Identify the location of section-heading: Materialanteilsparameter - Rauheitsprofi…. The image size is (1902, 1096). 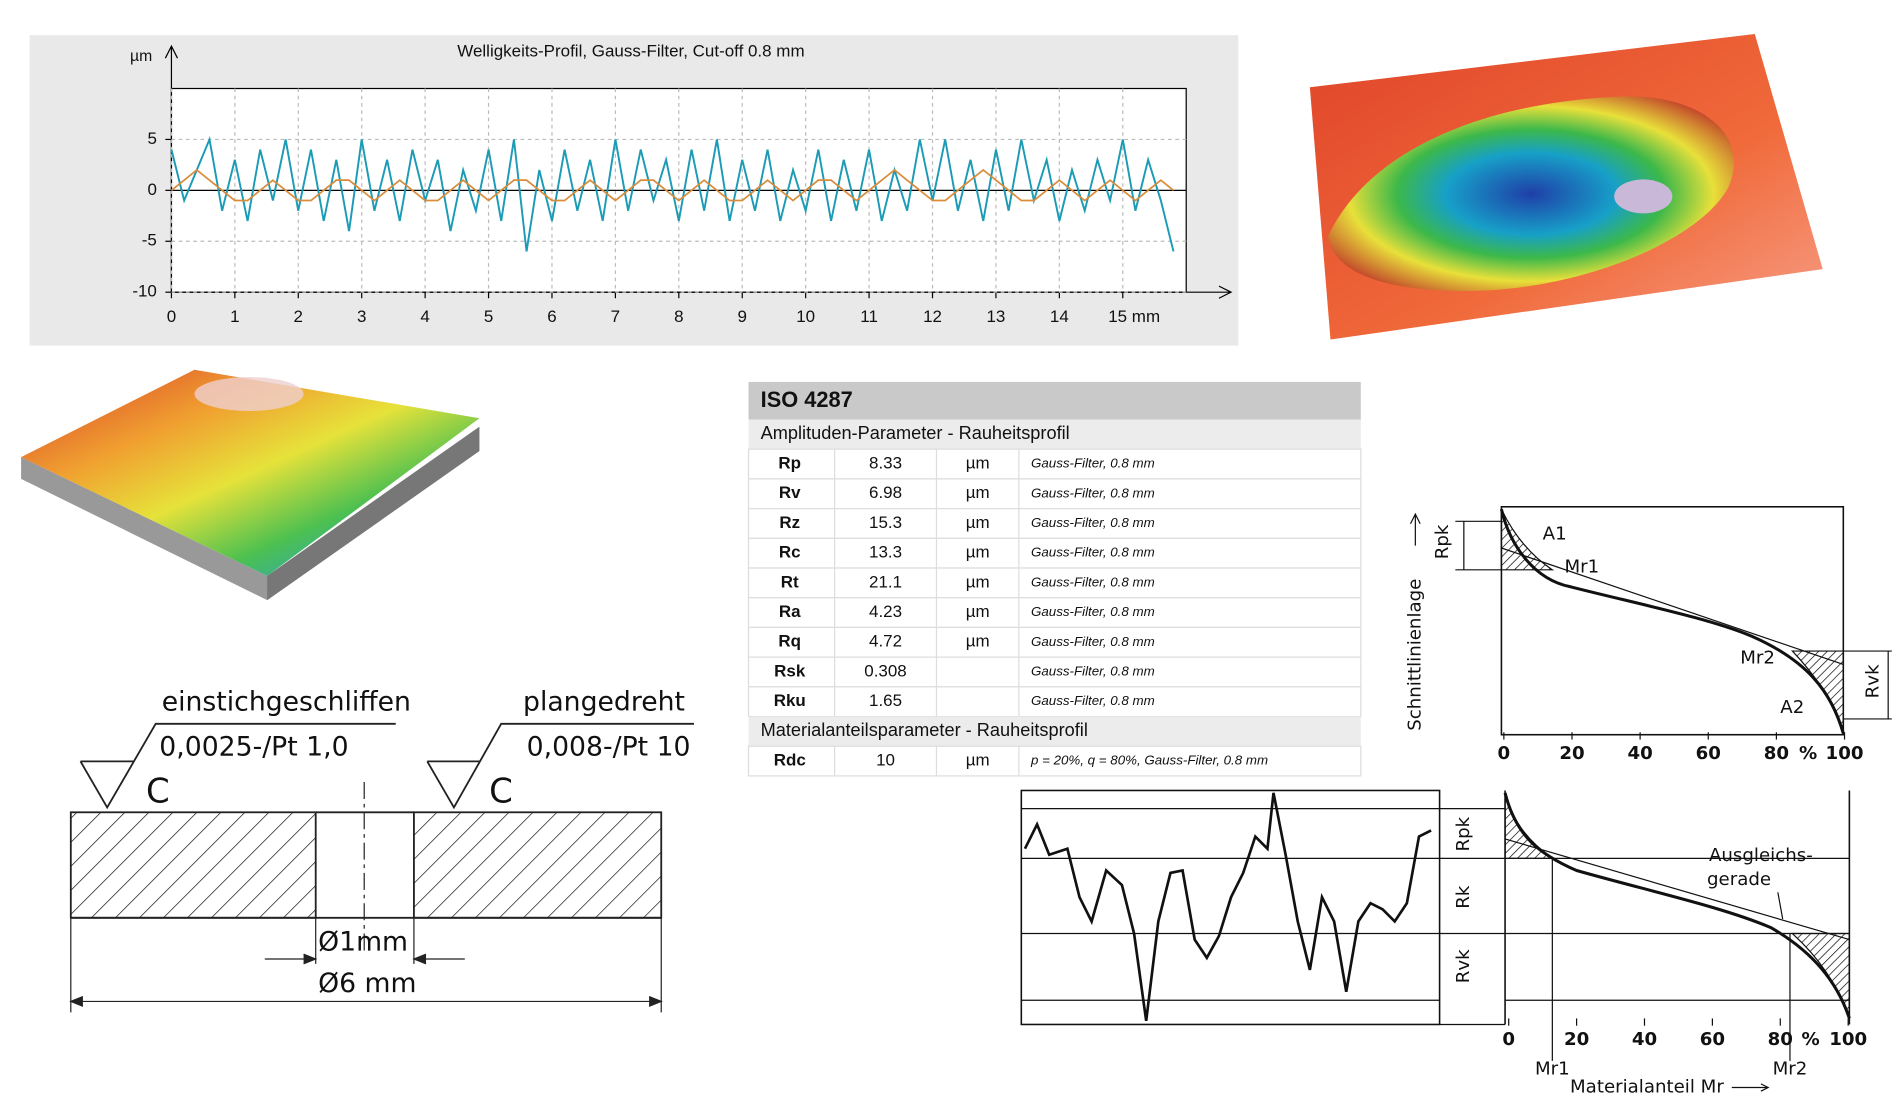
(924, 730).